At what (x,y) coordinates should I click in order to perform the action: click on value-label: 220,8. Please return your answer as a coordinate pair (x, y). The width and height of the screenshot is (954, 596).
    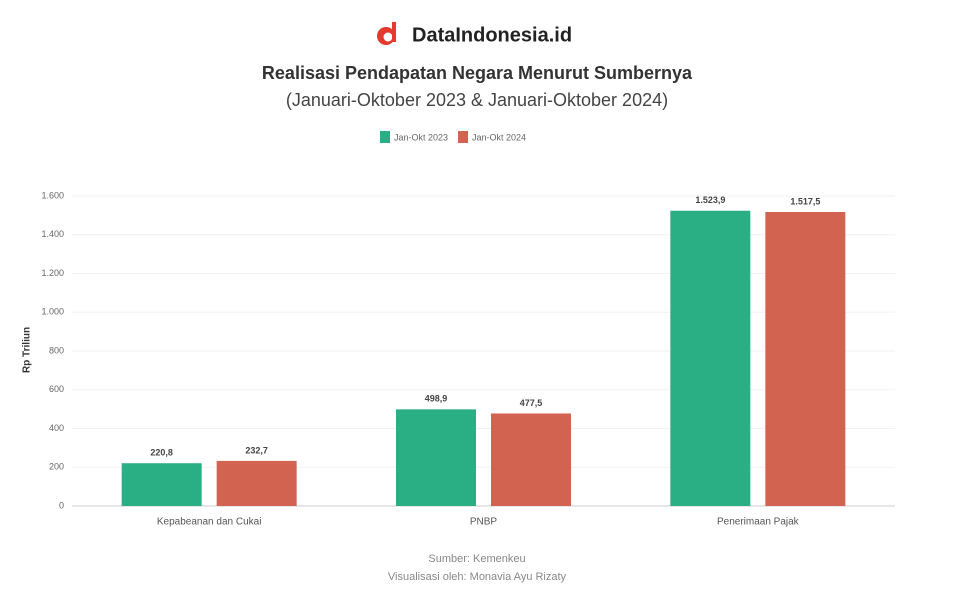
    Looking at the image, I should click on (161, 453).